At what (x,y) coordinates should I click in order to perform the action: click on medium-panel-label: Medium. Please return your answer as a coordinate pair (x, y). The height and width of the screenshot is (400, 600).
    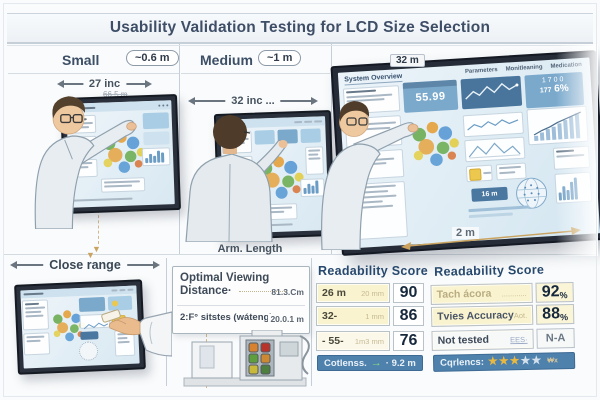
    Looking at the image, I should click on (226, 60).